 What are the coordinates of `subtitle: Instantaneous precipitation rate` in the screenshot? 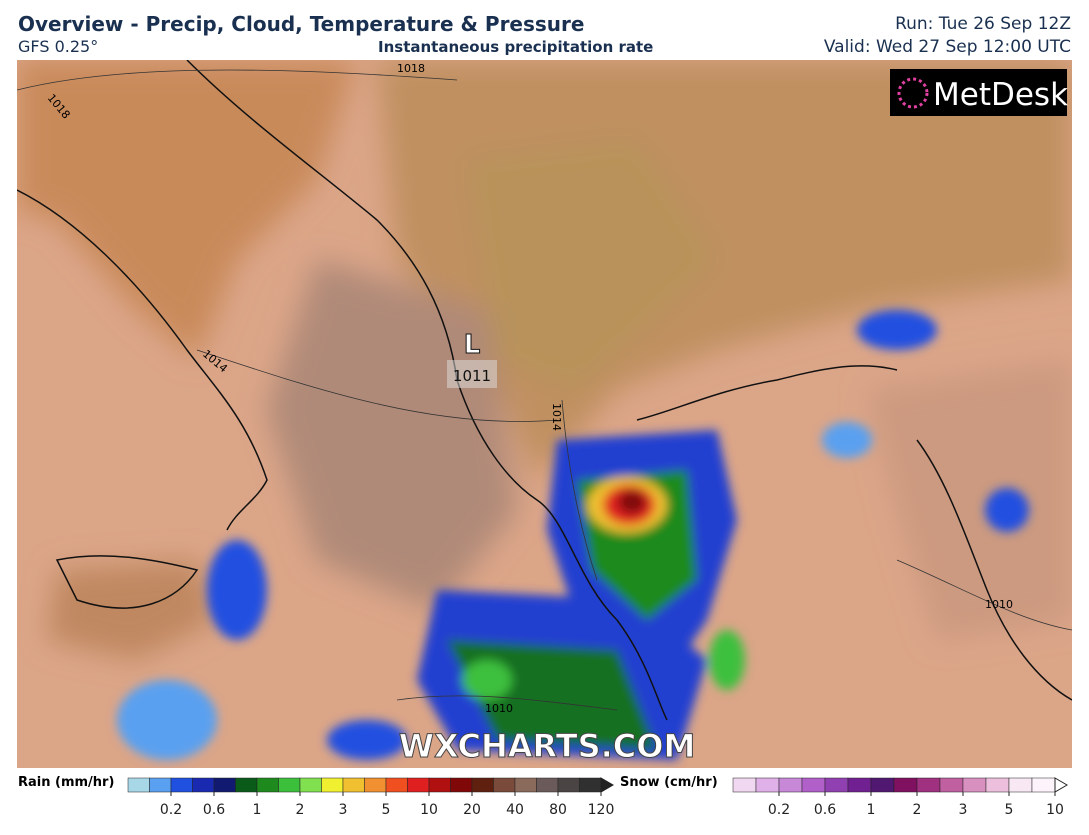 It's located at (516, 47).